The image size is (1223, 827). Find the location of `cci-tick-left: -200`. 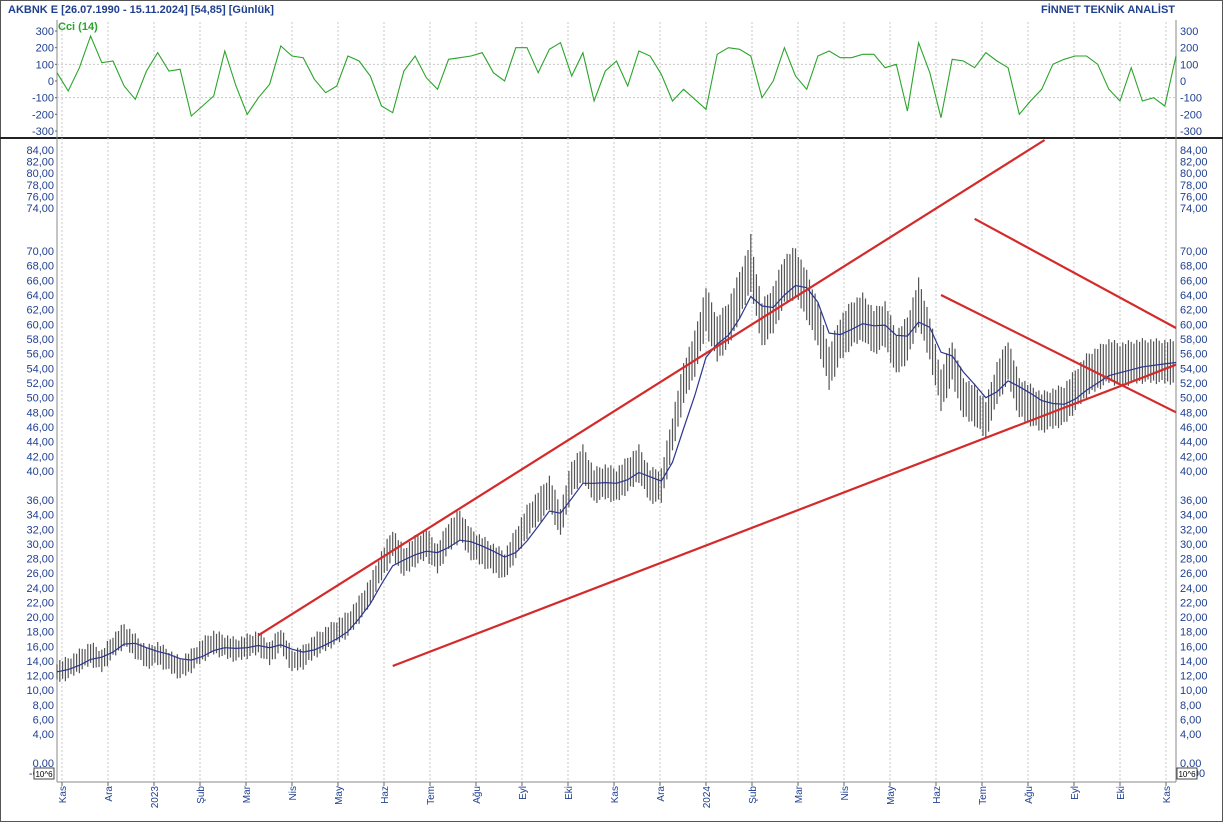

cci-tick-left: -200 is located at coordinates (43, 115).